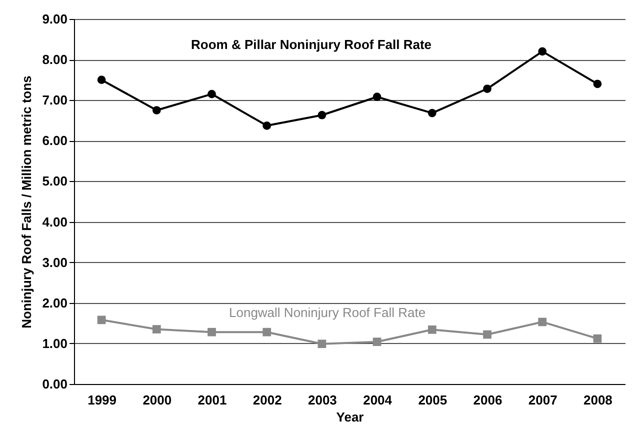  I want to click on y-tick-label: 3.00, so click(55, 262).